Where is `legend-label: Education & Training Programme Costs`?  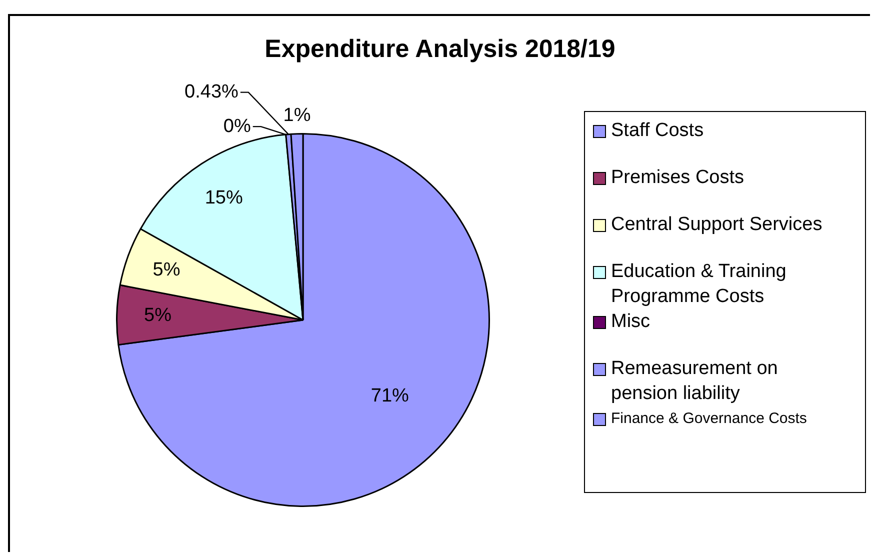 legend-label: Education & Training Programme Costs is located at coordinates (699, 284).